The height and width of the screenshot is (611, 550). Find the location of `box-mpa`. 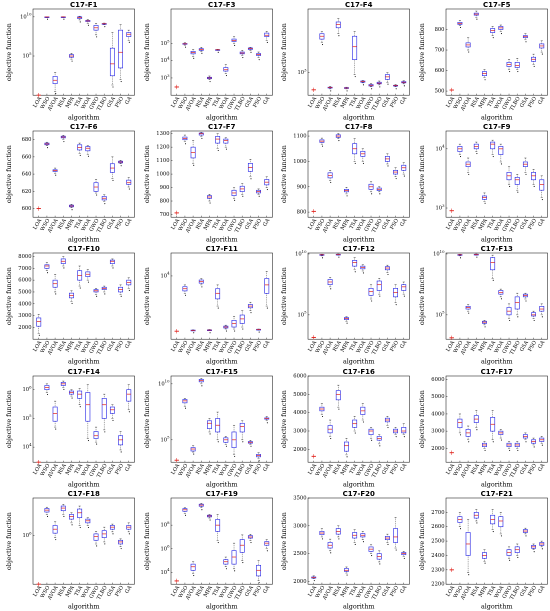

box-mpa is located at coordinates (209, 426).